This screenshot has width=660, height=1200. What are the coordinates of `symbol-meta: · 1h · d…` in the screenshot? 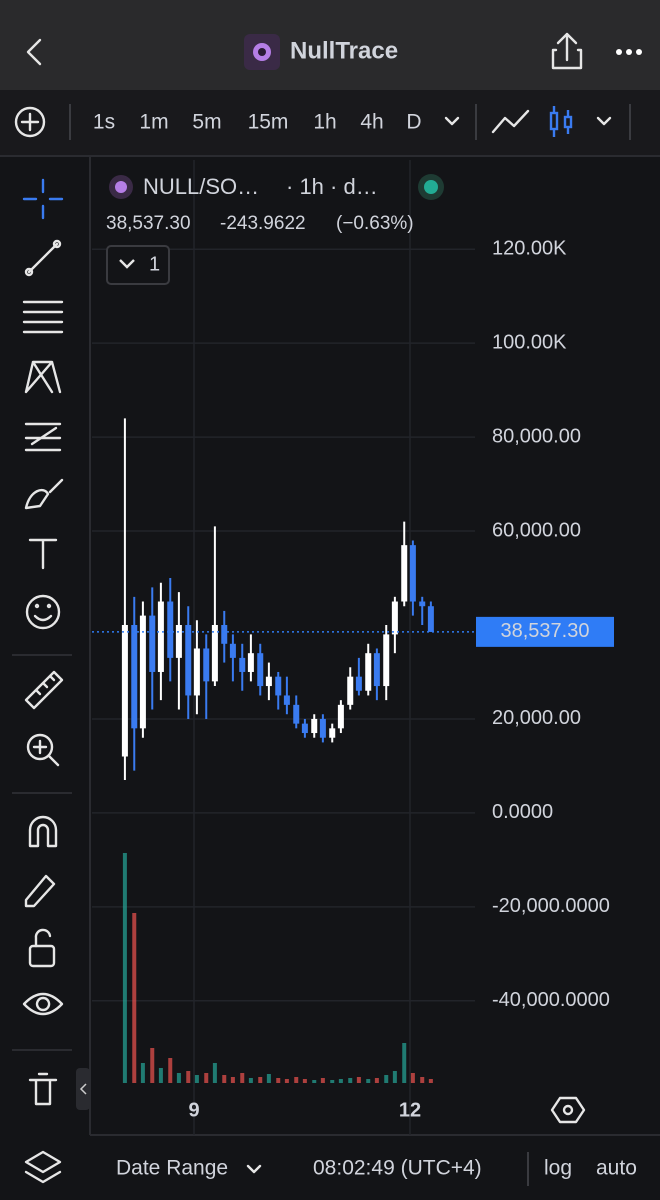 It's located at (332, 186).